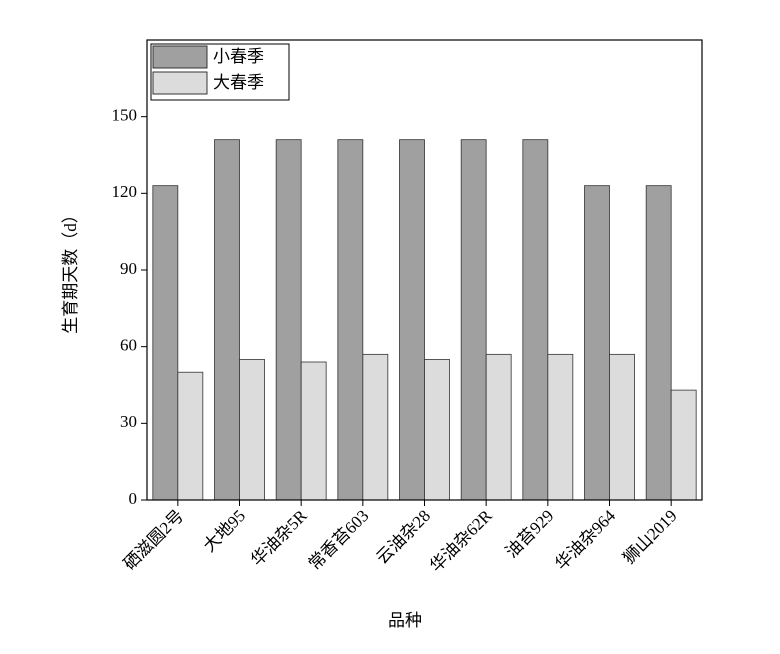  I want to click on x-tick-label: 大地95, so click(224, 530).